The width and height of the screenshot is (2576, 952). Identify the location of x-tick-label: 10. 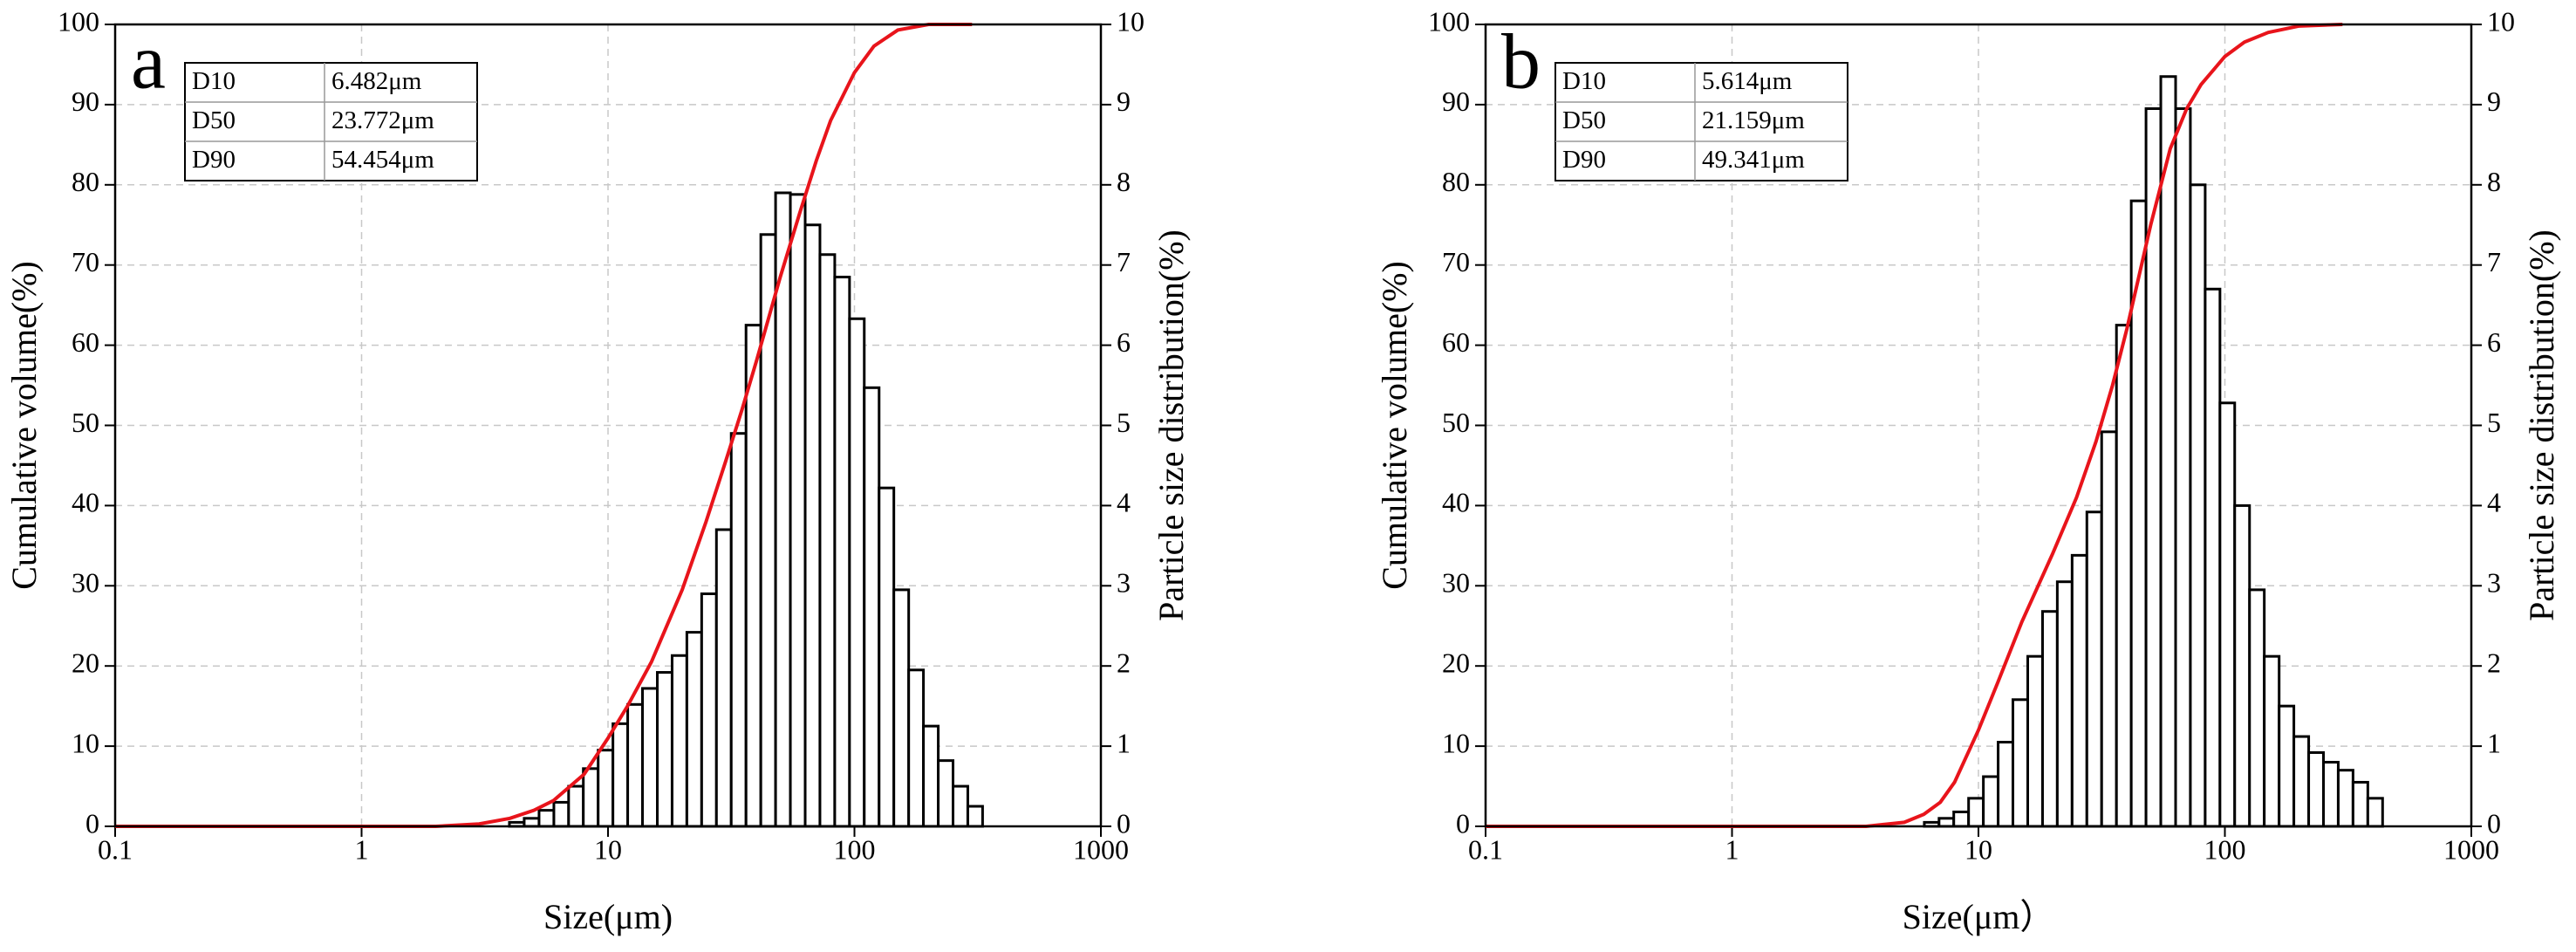
(608, 849).